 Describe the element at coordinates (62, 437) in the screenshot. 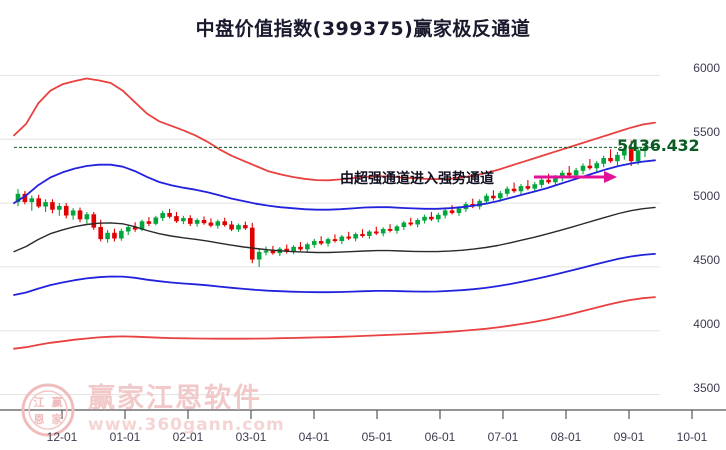

I see `x-axis-tick-label: 12-01` at that location.